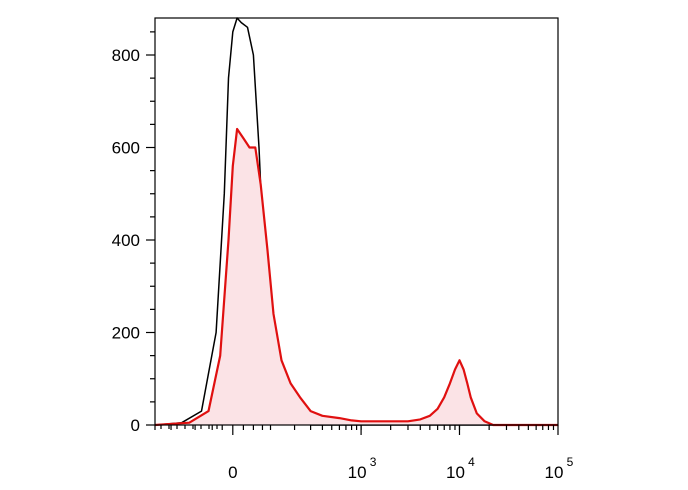 The width and height of the screenshot is (688, 490). I want to click on x-tick-label: 0, so click(232, 472).